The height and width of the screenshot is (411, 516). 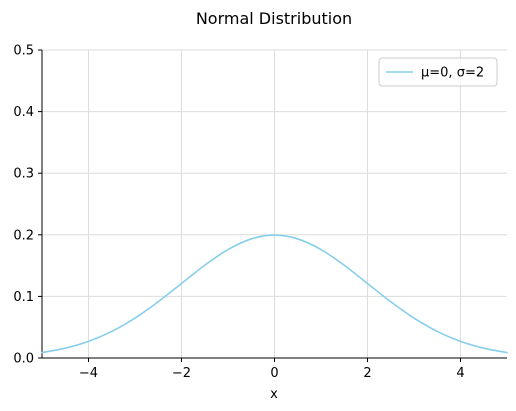 I want to click on legend-box, so click(x=438, y=72).